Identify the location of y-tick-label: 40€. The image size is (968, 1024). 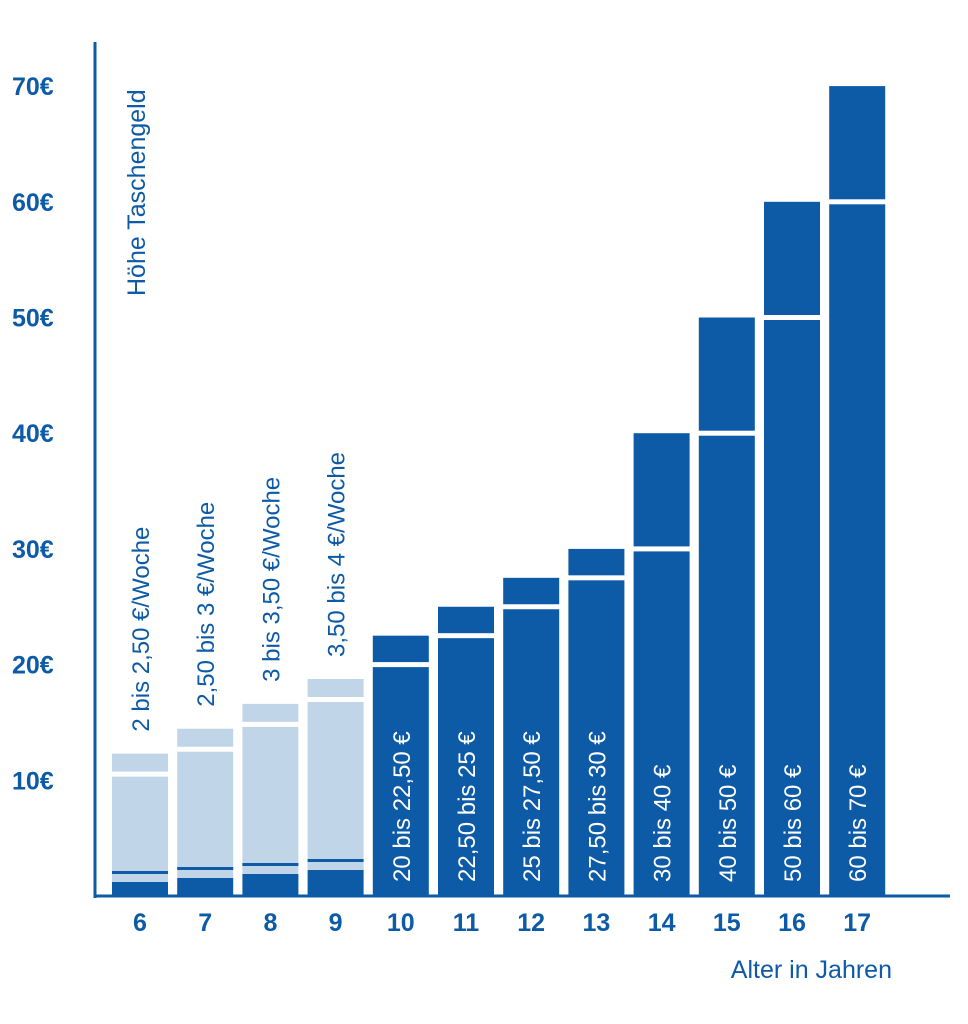
(33, 434).